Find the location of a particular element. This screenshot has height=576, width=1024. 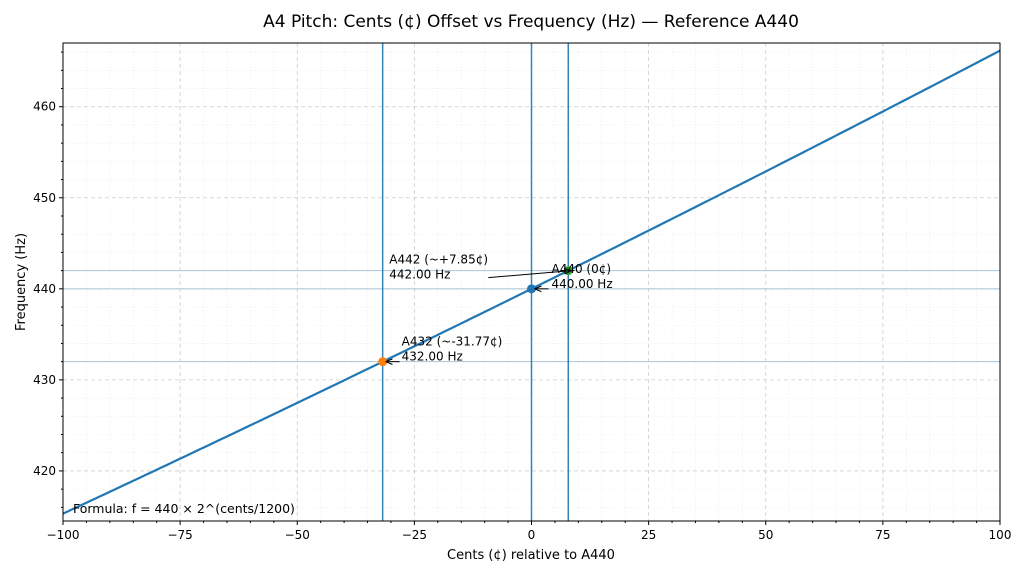

x-tick-label: 75 is located at coordinates (882, 535).